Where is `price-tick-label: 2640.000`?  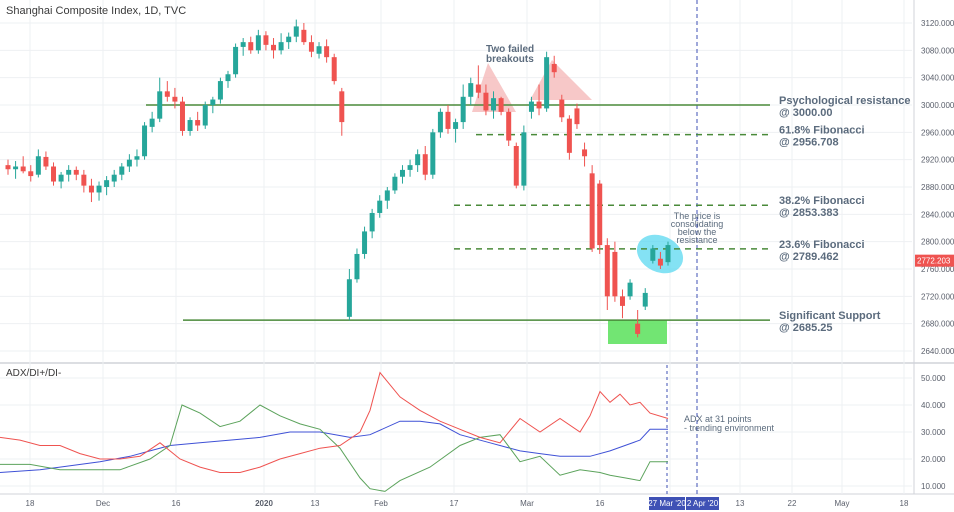 price-tick-label: 2640.000 is located at coordinates (937, 351).